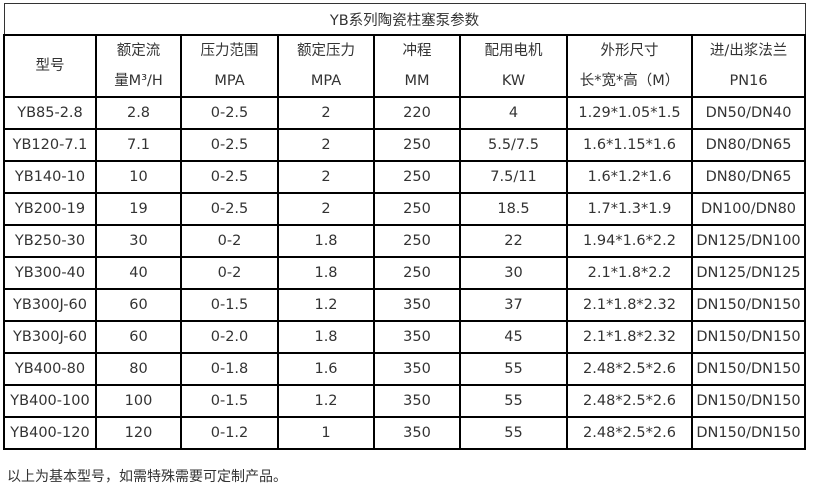 The height and width of the screenshot is (494, 814). I want to click on table-cell: 55, so click(513, 433).